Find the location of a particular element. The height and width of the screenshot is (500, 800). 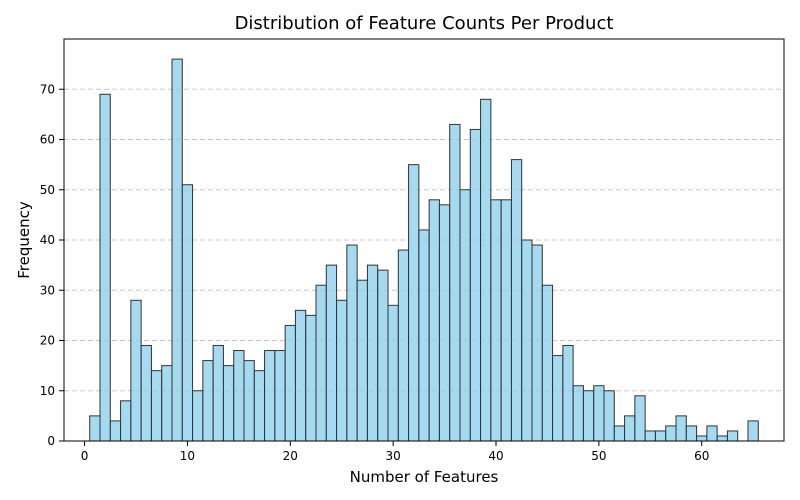

x-axis-ticks: 0 10 20 30 40 50 60 is located at coordinates (395, 452).